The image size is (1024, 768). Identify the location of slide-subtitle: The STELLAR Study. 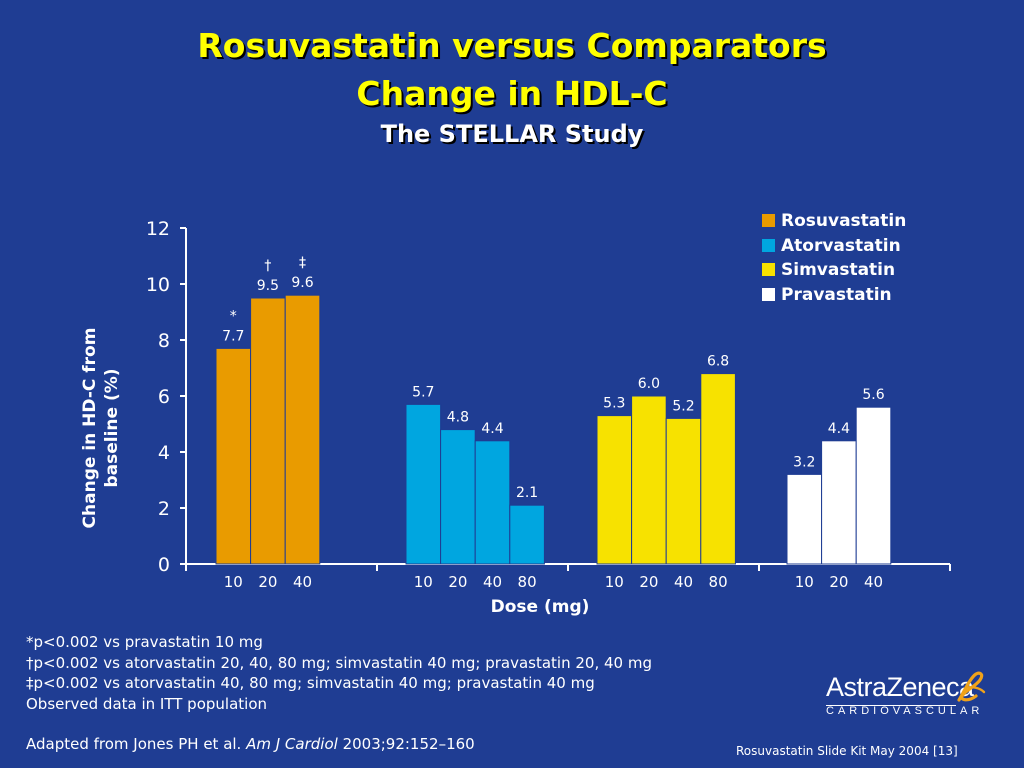
(512, 134).